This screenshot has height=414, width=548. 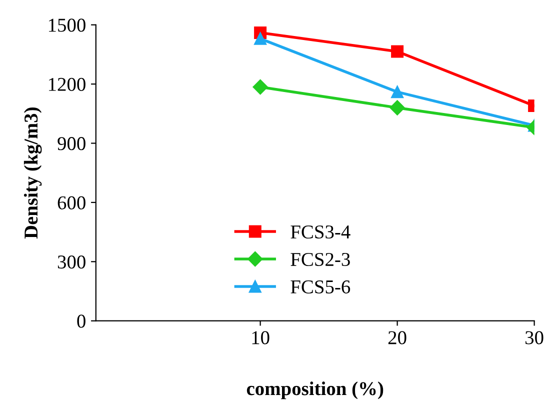 What do you see at coordinates (72, 143) in the screenshot?
I see `y-tick-label: 900` at bounding box center [72, 143].